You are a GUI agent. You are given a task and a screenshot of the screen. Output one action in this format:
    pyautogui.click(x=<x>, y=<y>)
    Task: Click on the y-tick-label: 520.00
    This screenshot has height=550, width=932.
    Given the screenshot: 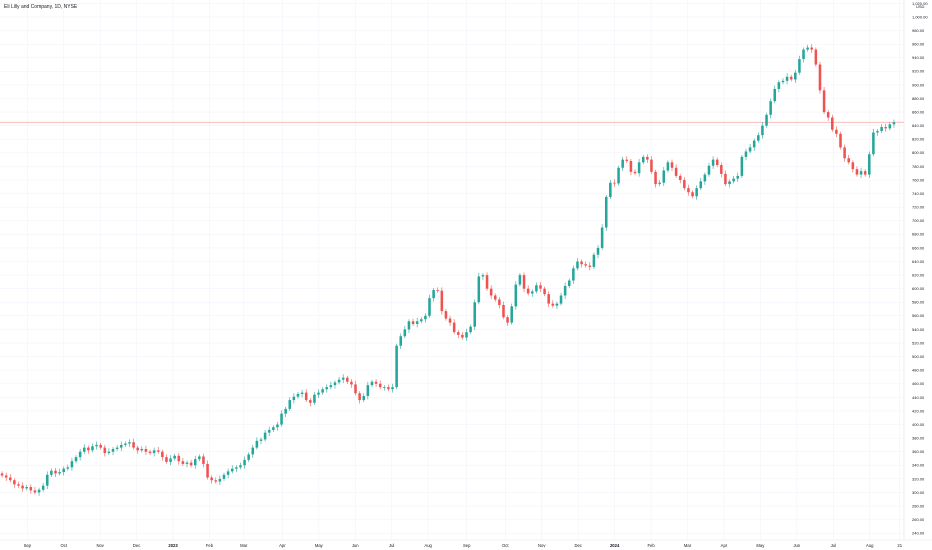 What is the action you would take?
    pyautogui.click(x=918, y=342)
    